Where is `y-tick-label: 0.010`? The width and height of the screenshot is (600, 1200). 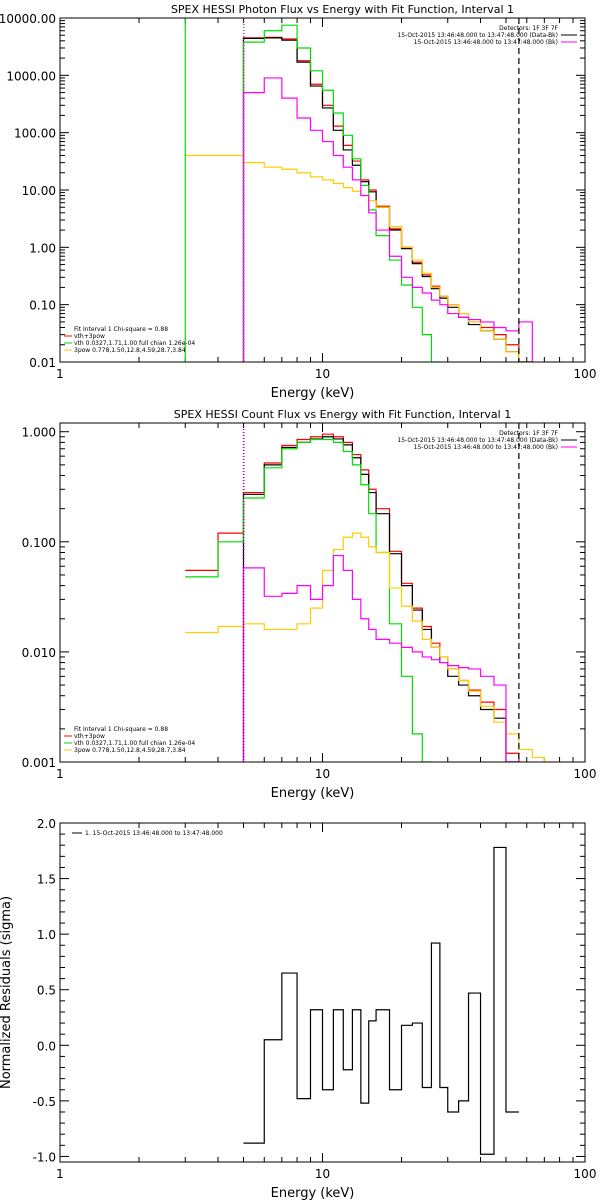 y-tick-label: 0.010 is located at coordinates (39, 653).